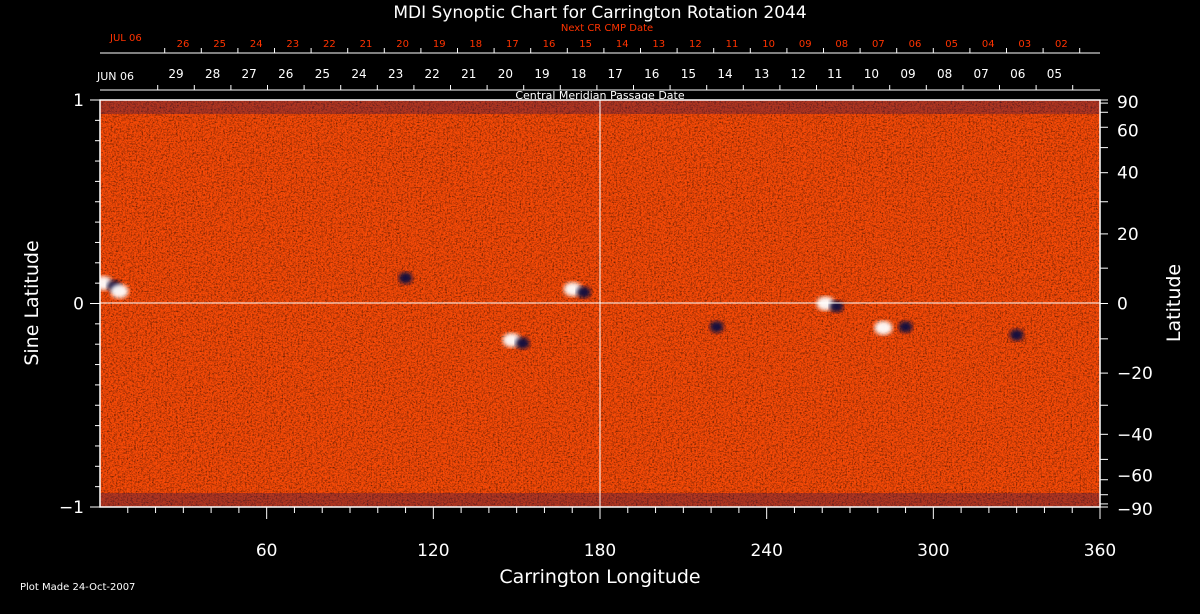 Image resolution: width=1200 pixels, height=614 pixels. I want to click on y-tick-label: 1, so click(78, 101).